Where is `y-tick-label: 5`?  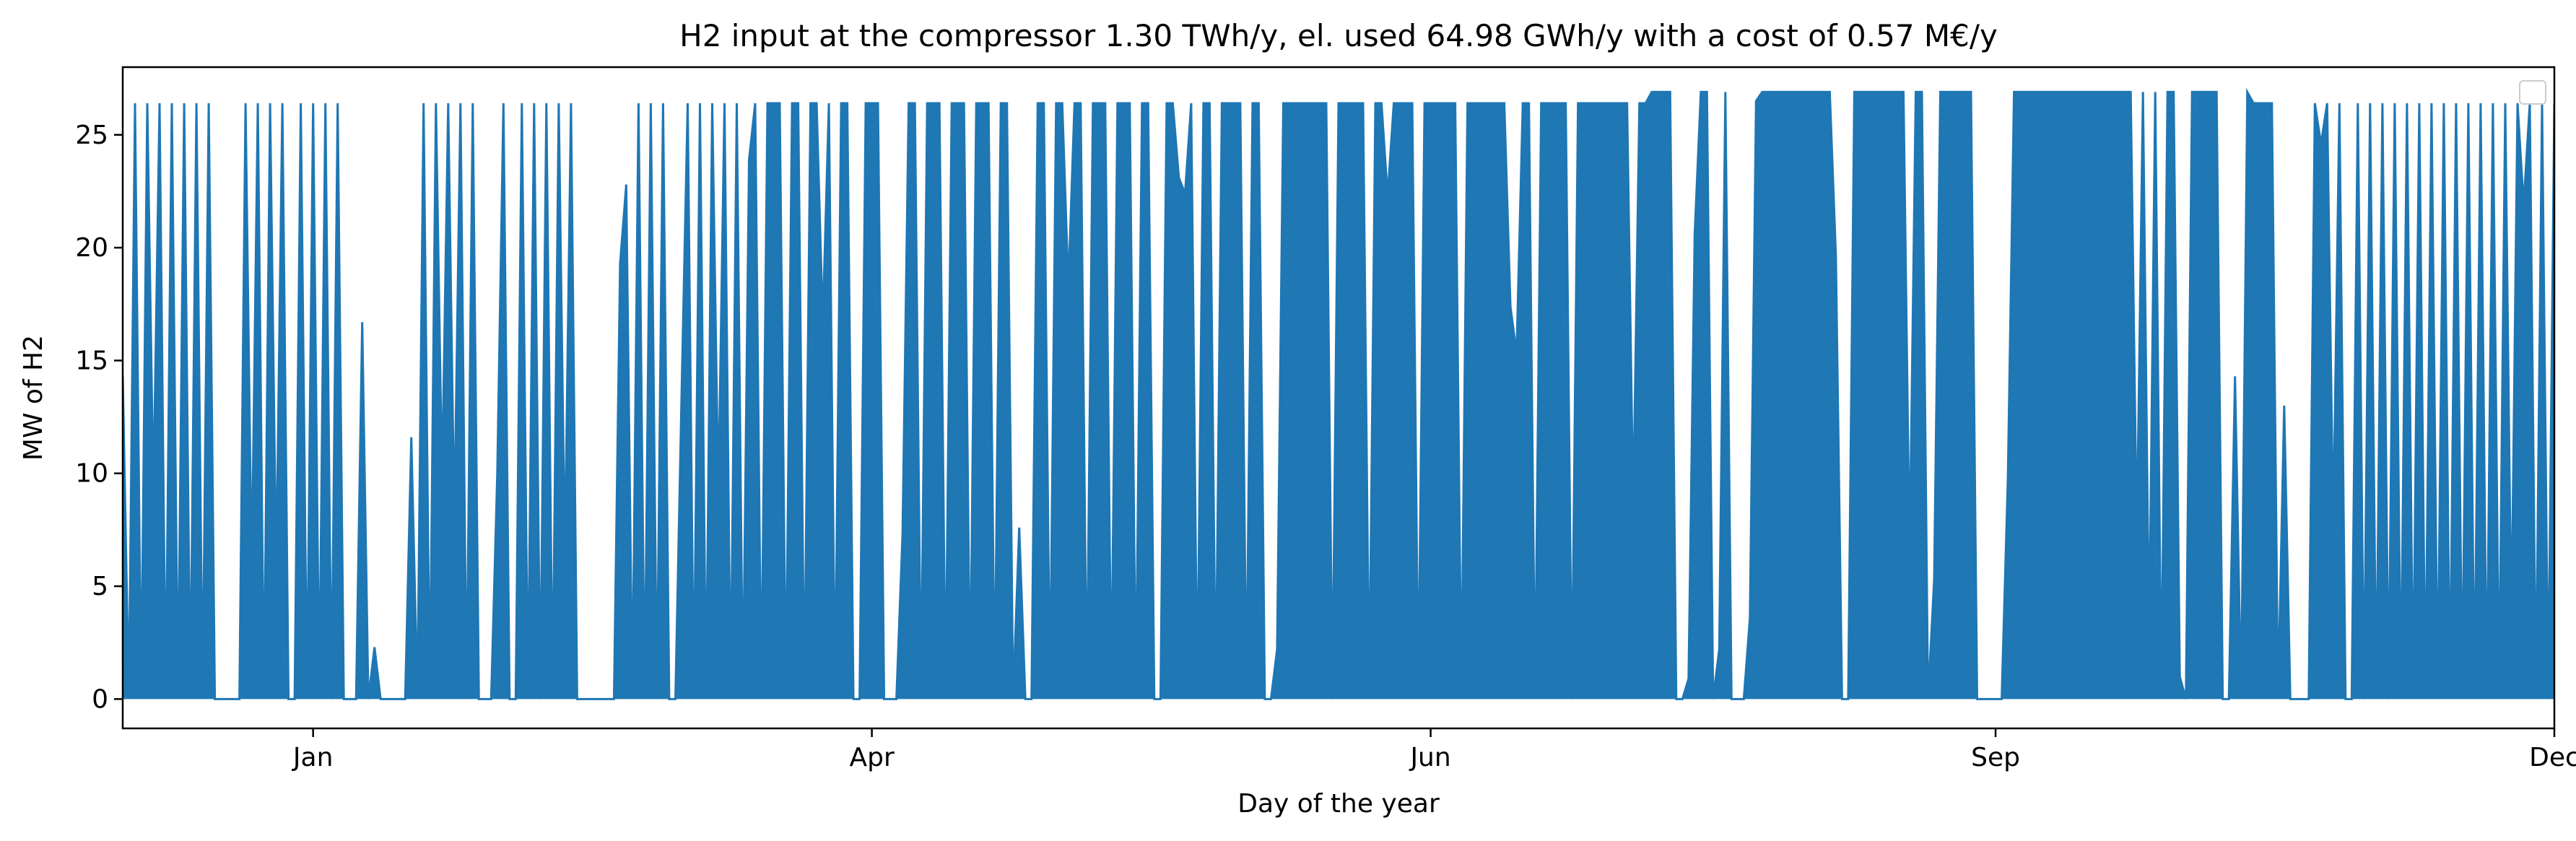 y-tick-label: 5 is located at coordinates (100, 586).